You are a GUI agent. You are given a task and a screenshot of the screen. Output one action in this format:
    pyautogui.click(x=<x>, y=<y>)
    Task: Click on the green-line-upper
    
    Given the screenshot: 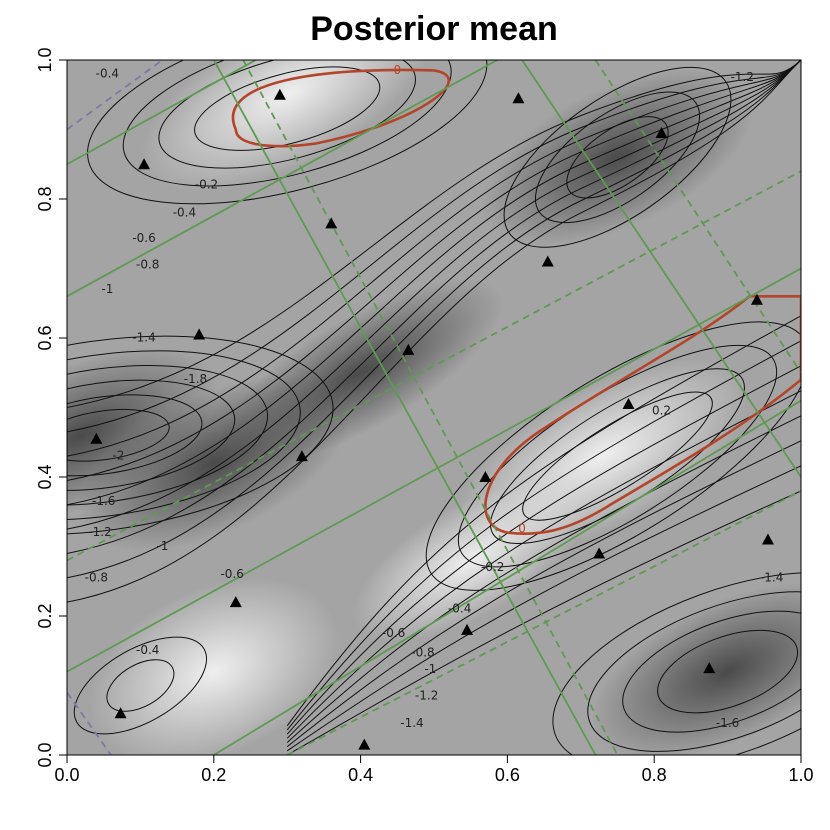 What is the action you would take?
    pyautogui.click(x=283, y=179)
    